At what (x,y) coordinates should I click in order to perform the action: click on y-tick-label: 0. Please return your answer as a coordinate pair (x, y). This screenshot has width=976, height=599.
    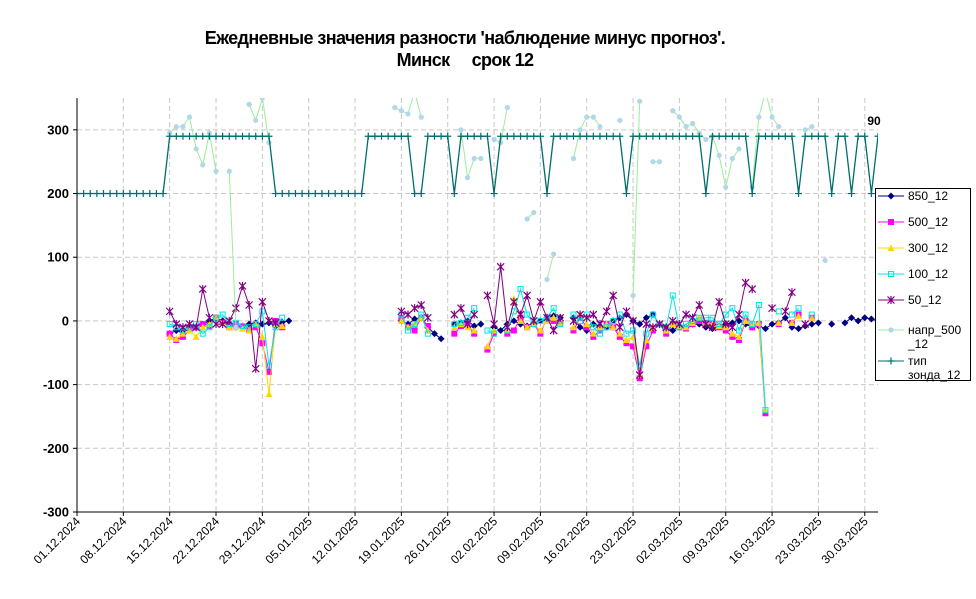
    Looking at the image, I should click on (65, 320).